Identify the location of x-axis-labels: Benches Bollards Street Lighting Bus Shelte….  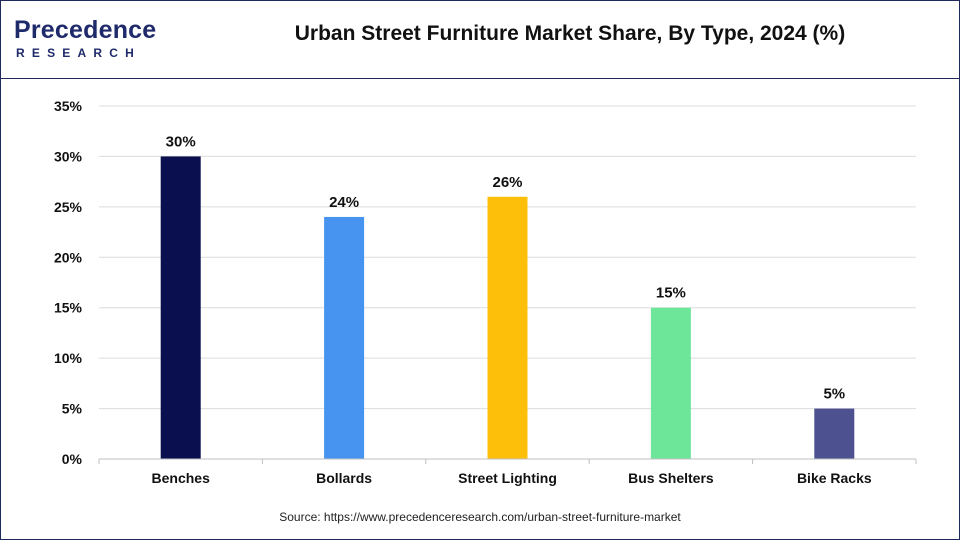
(512, 478).